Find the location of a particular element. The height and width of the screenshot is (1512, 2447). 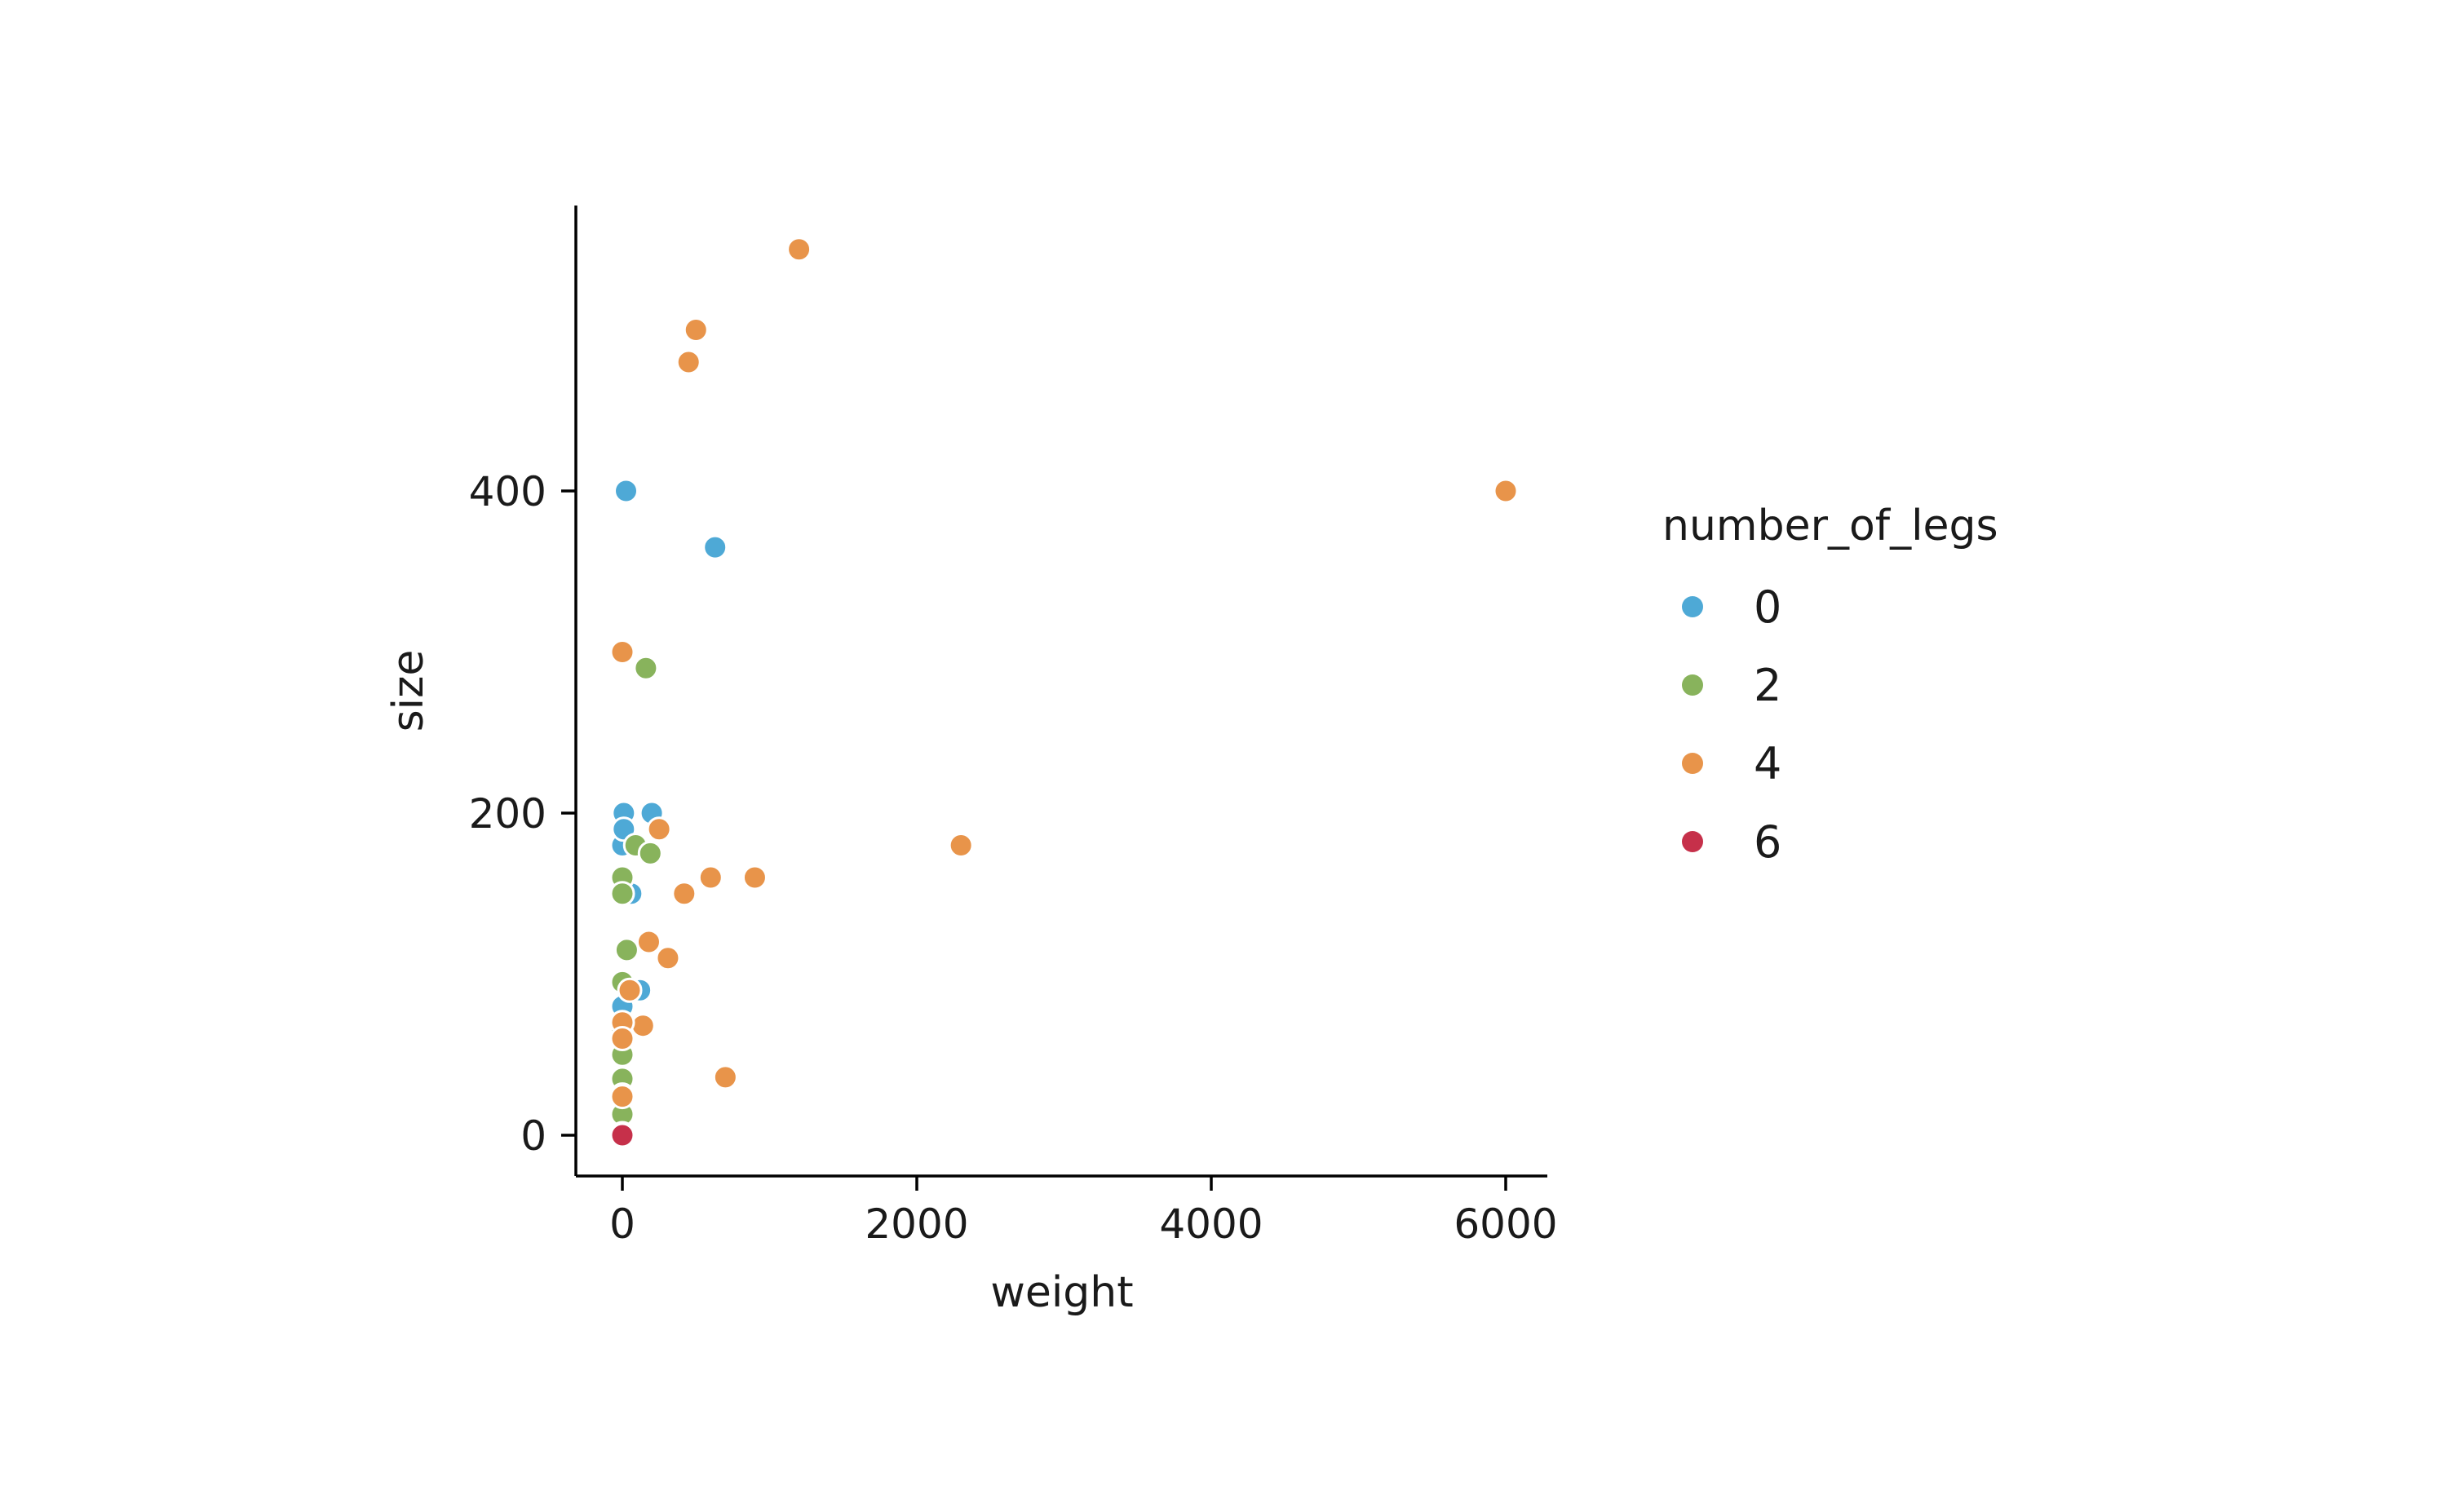

x-tick-label: 0 is located at coordinates (622, 1224).